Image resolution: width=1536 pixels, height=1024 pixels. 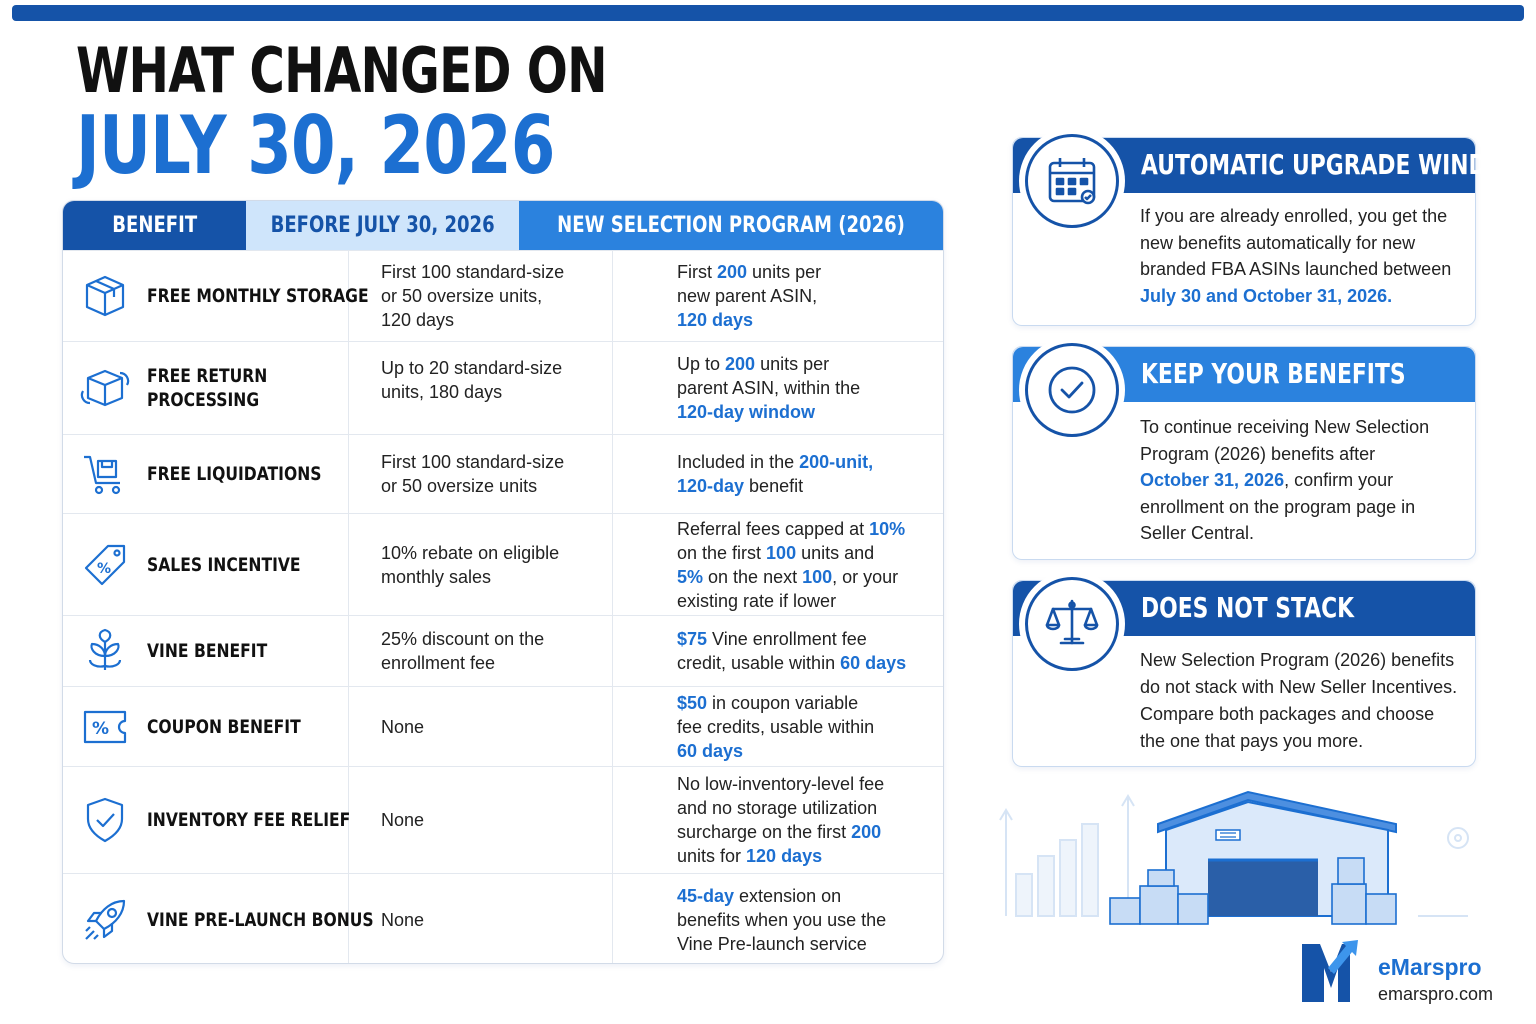 I want to click on benefit-name: COUPON BENEFIT, so click(x=224, y=726).